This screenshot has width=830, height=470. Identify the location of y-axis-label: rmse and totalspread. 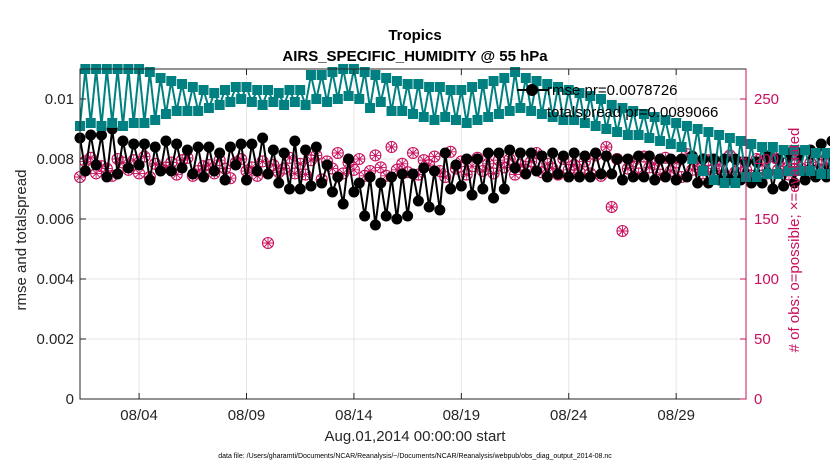
(21, 240).